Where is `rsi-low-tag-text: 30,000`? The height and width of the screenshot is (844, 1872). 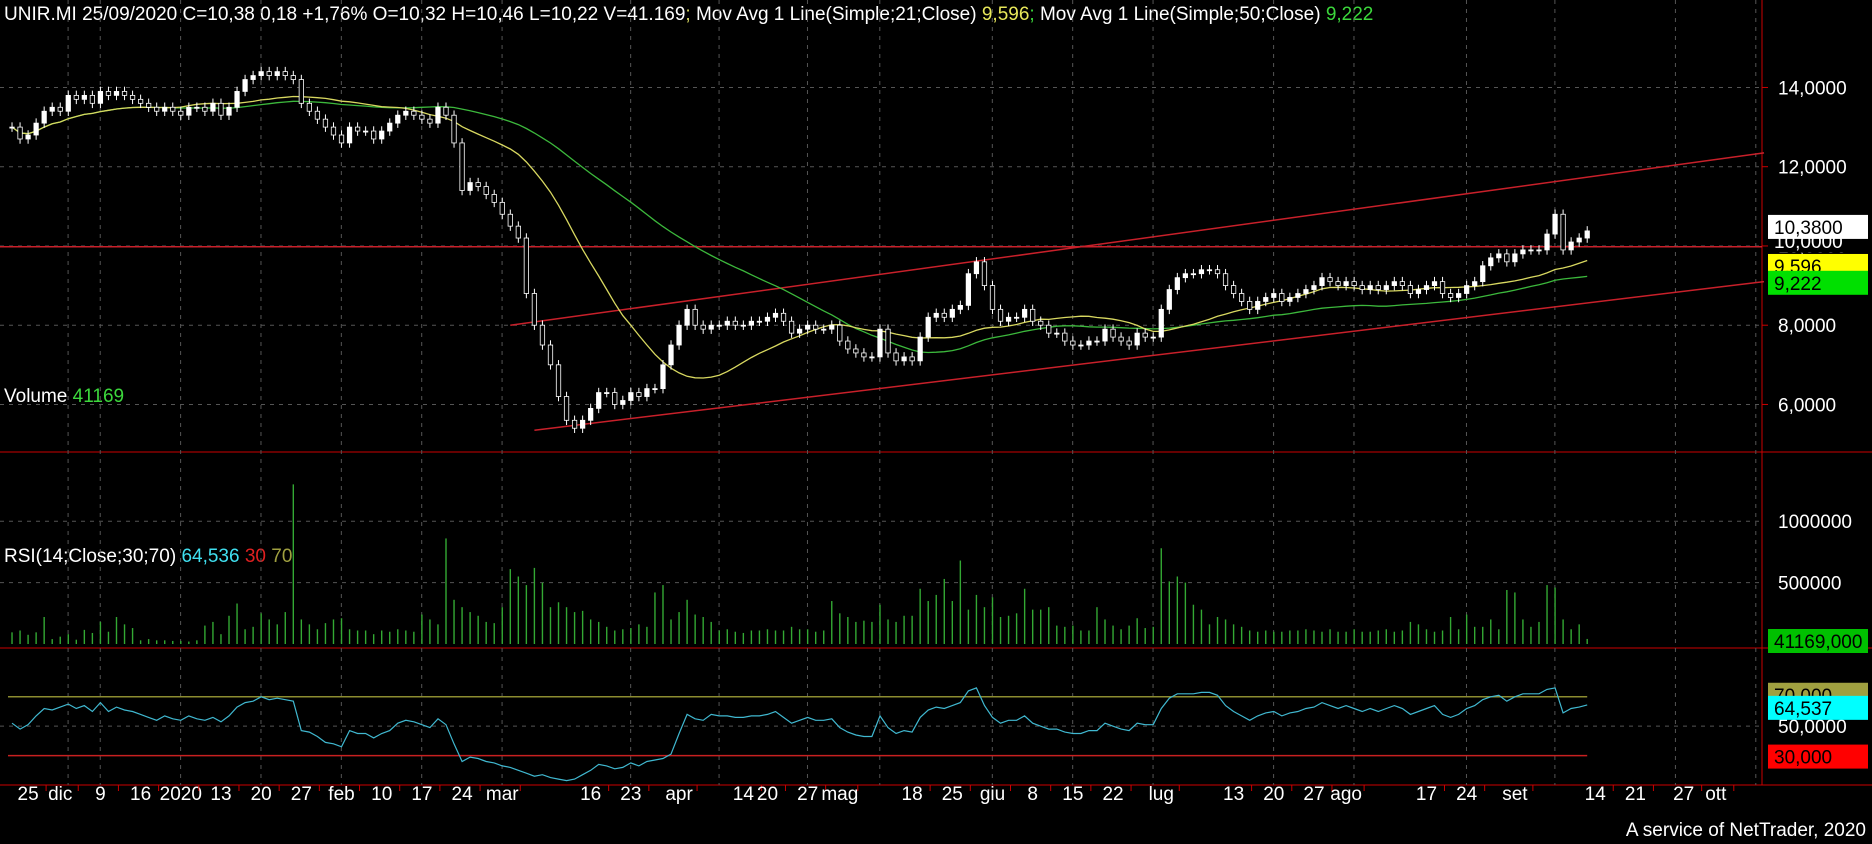
rsi-low-tag-text: 30,000 is located at coordinates (1803, 758).